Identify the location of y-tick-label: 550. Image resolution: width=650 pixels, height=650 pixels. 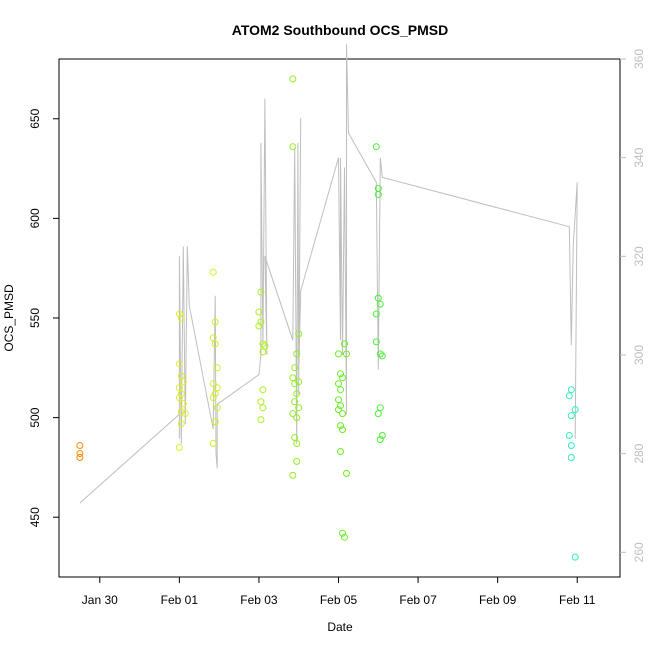
(35, 318).